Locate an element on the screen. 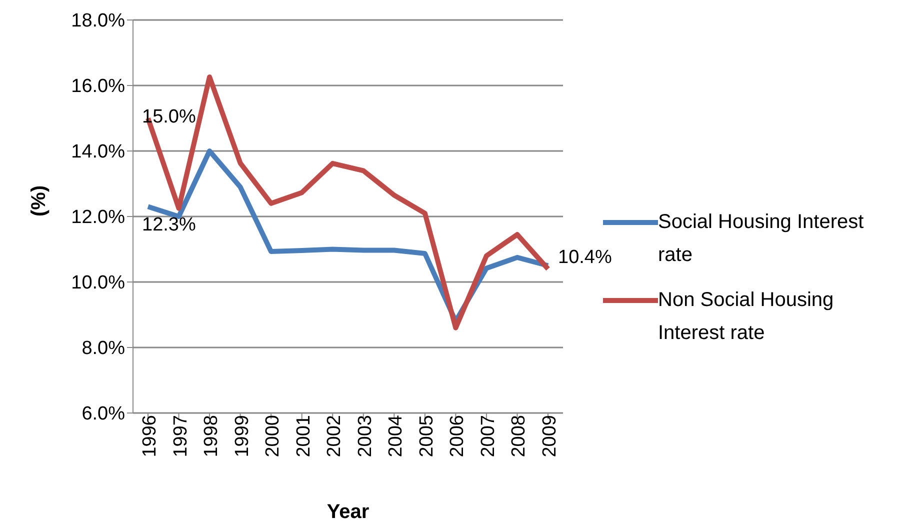 This screenshot has width=909, height=531. x-tick-label: 2007 is located at coordinates (488, 436).